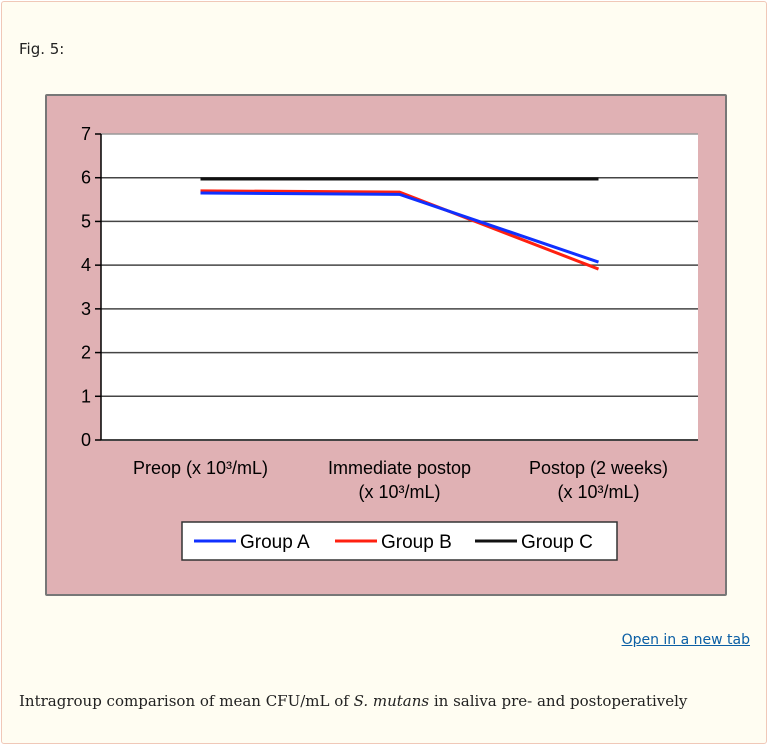  I want to click on y-tick-label: 4, so click(86, 265).